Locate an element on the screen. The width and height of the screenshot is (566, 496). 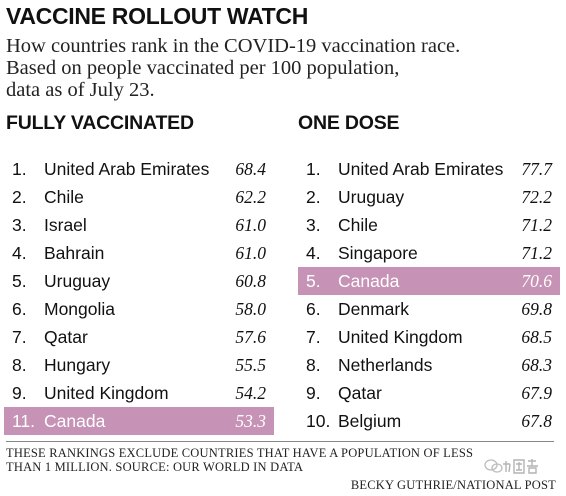
table-row: 4. Singapore 71.2 is located at coordinates (429, 253).